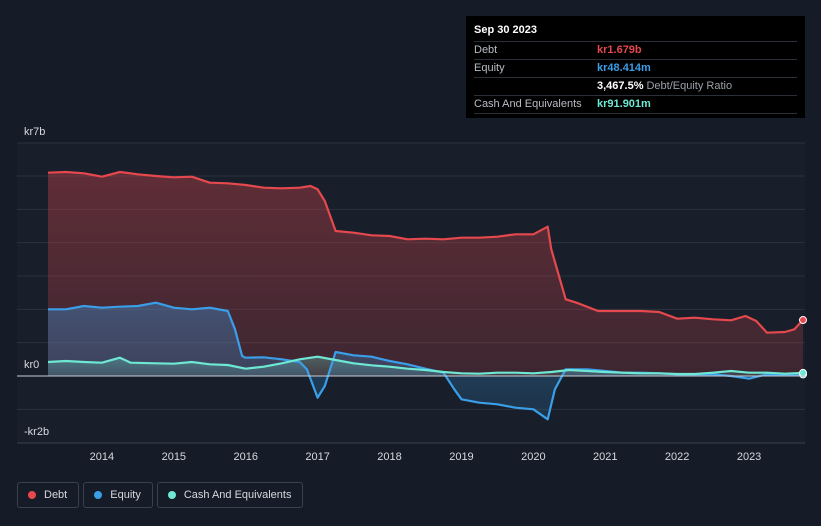  Describe the element at coordinates (677, 457) in the screenshot. I see `x-tick-label: 2022` at that location.